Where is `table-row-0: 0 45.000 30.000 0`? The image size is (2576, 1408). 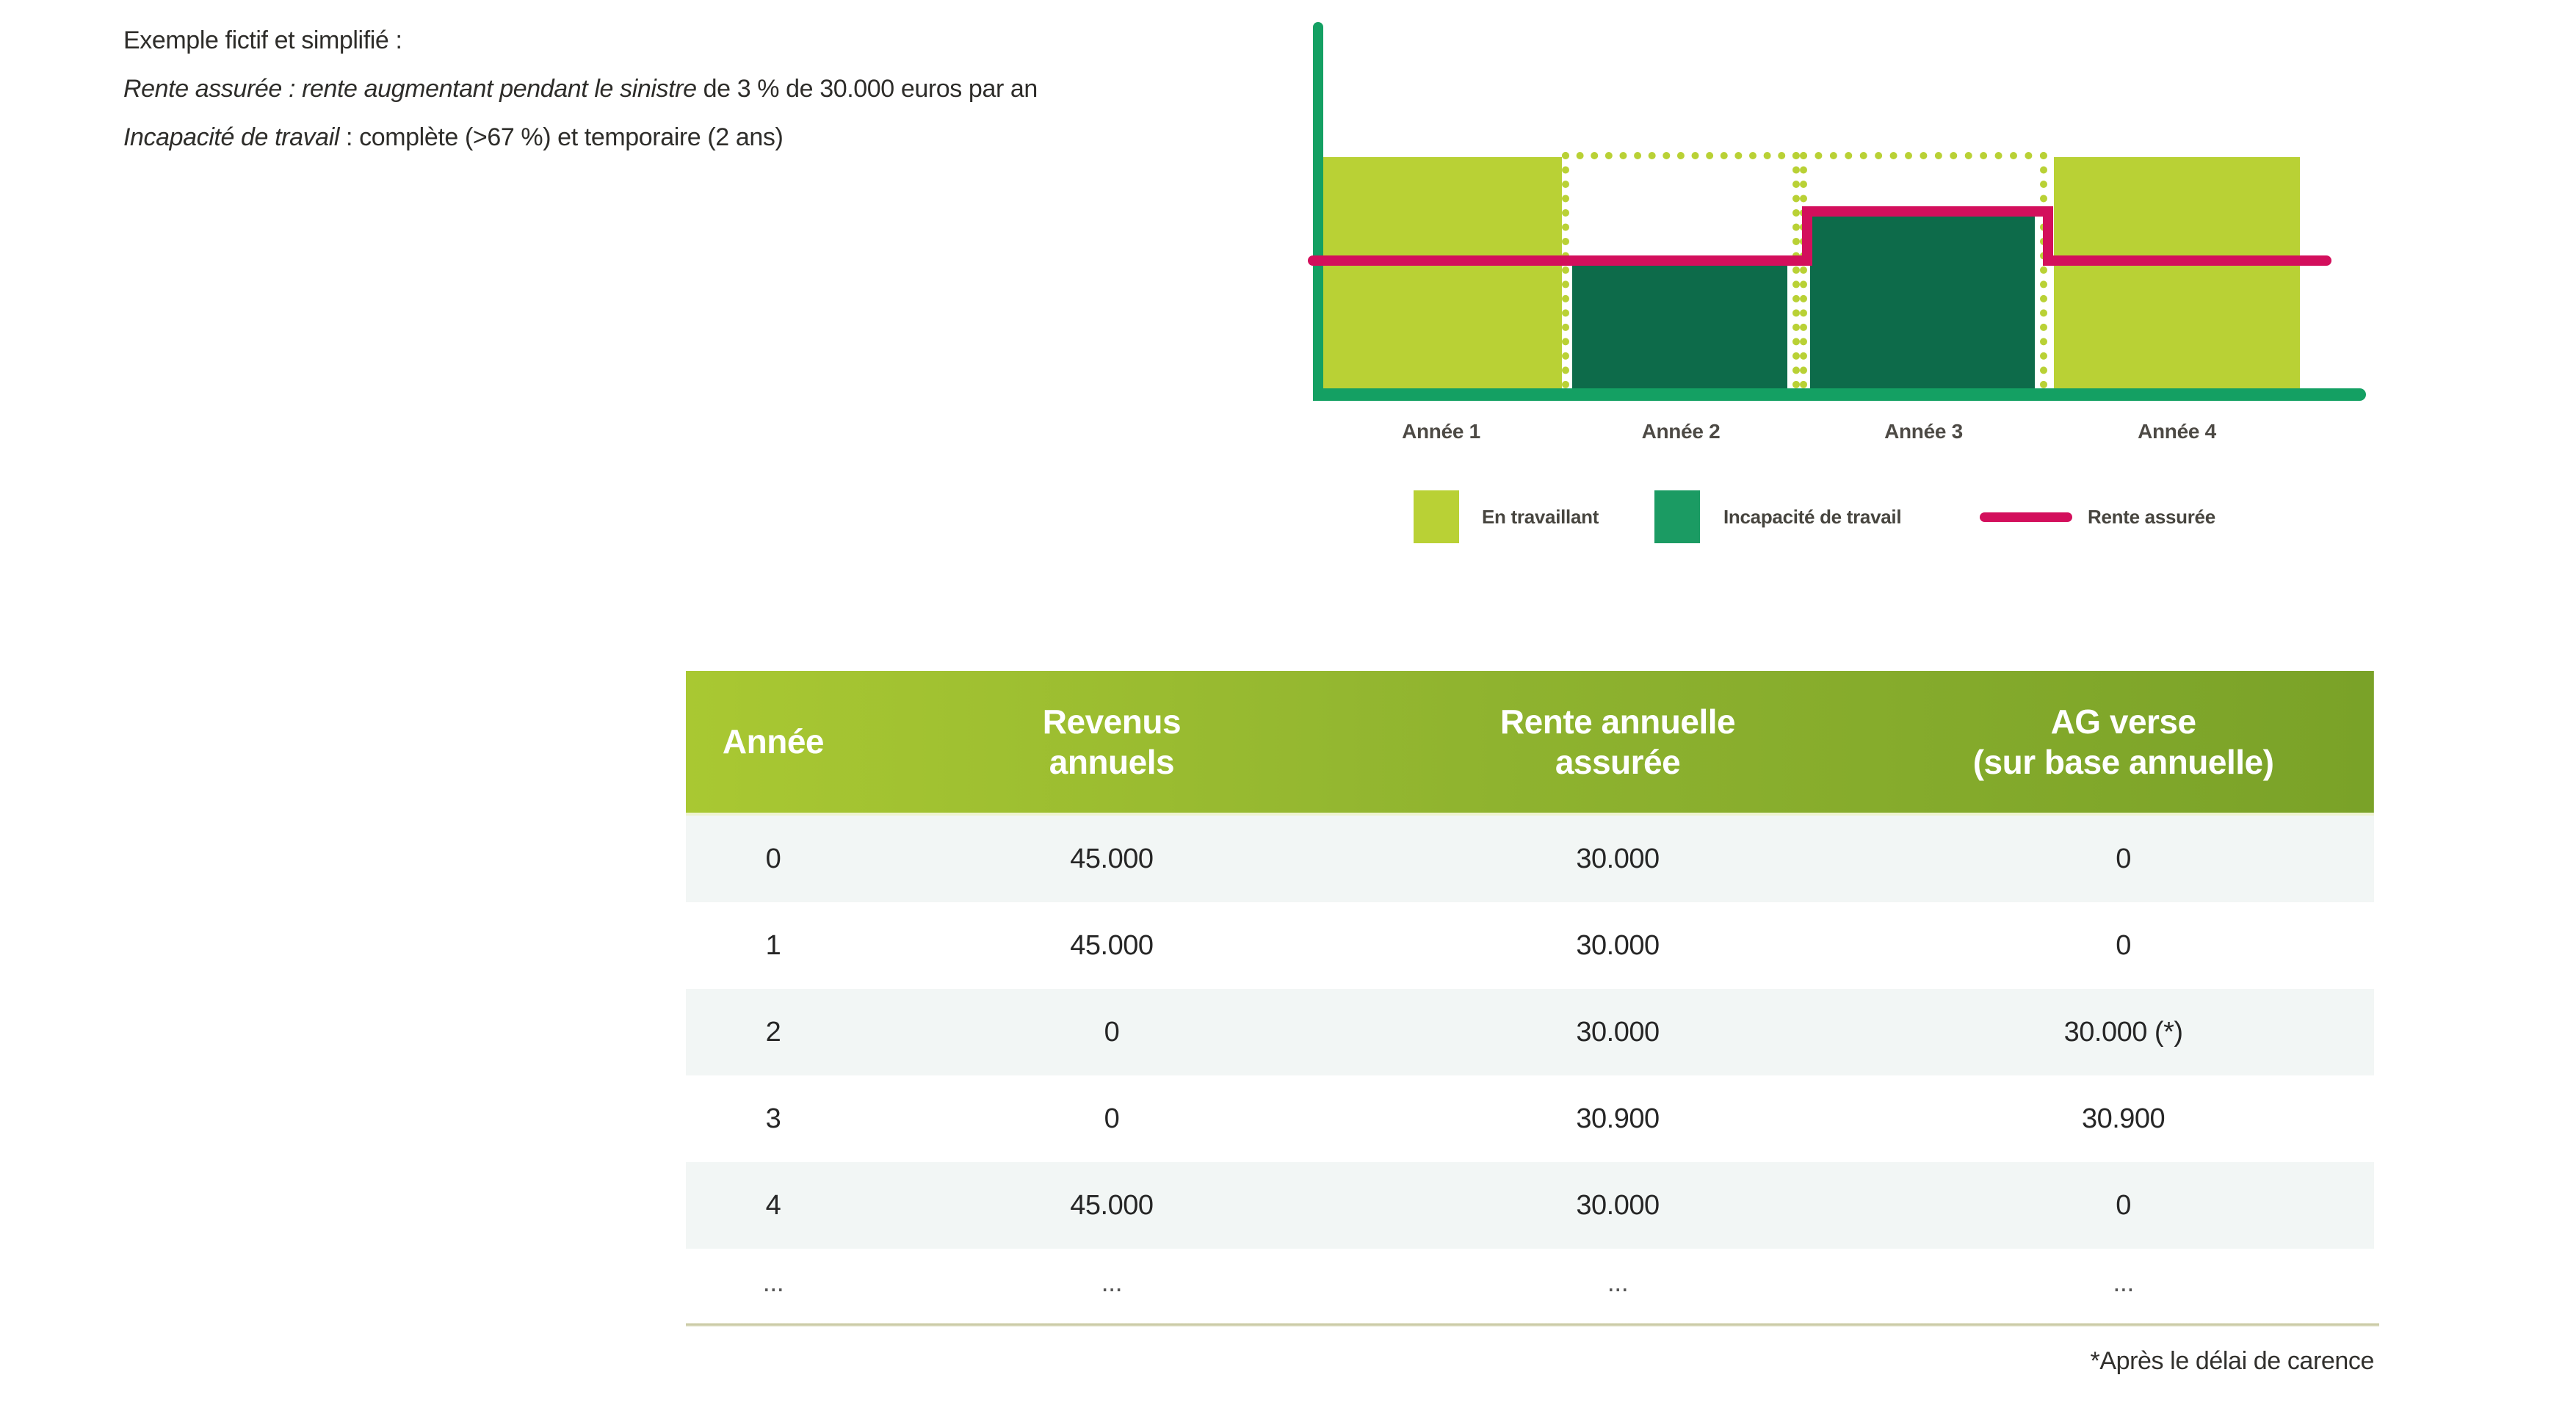 table-row-0: 0 45.000 30.000 0 is located at coordinates (1530, 858).